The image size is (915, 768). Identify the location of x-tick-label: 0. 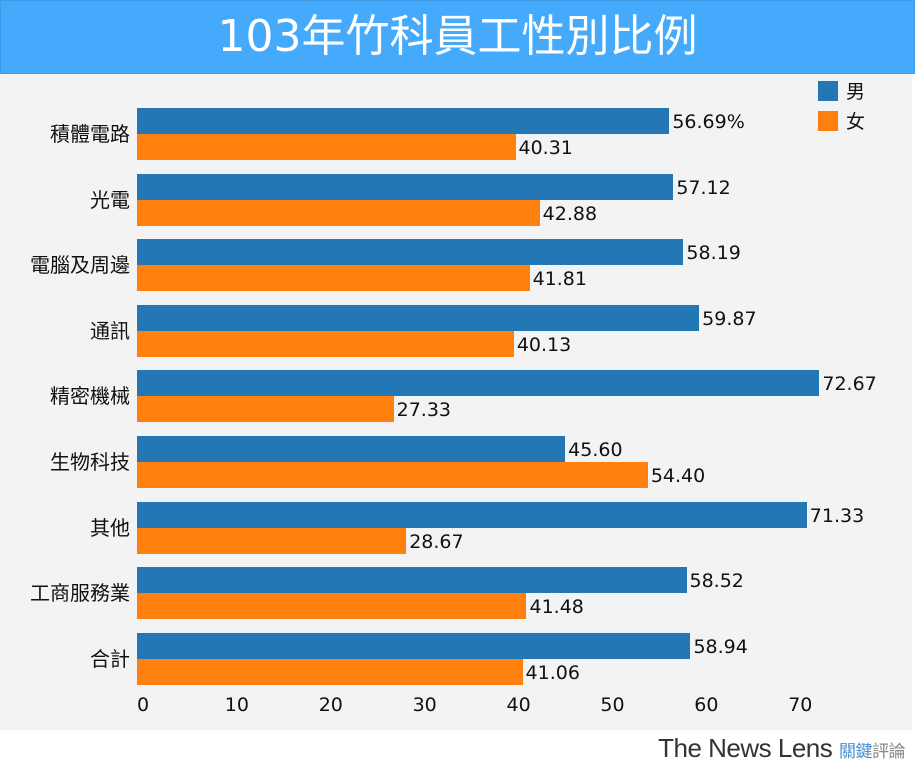
(143, 705).